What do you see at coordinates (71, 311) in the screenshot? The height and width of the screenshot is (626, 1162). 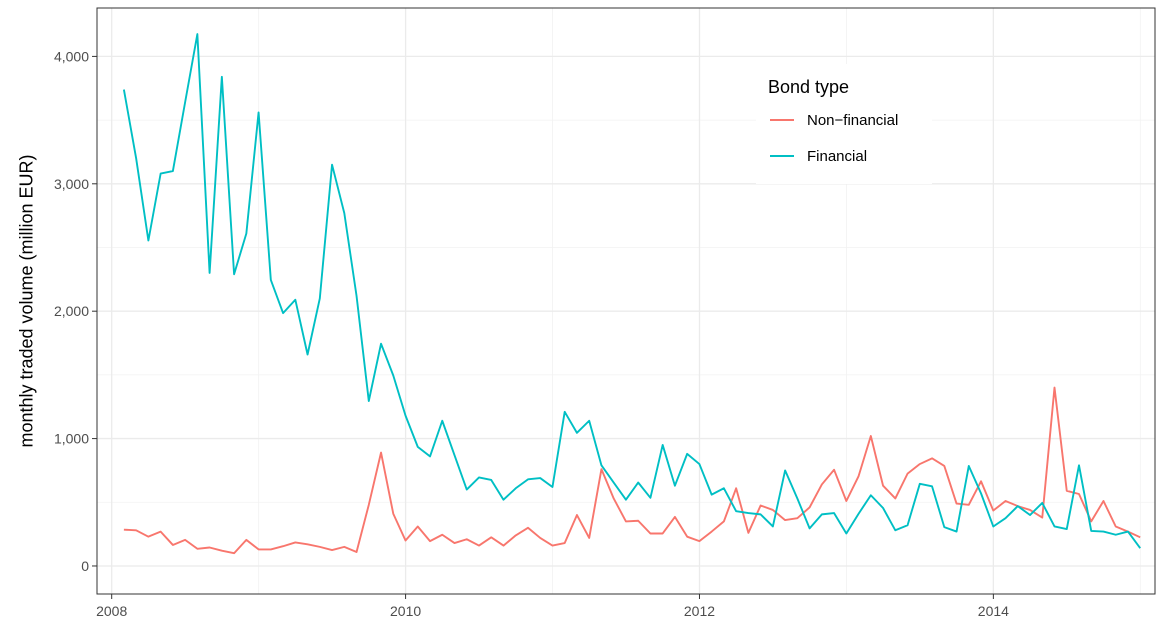 I see `y-tick-label: 2,000` at bounding box center [71, 311].